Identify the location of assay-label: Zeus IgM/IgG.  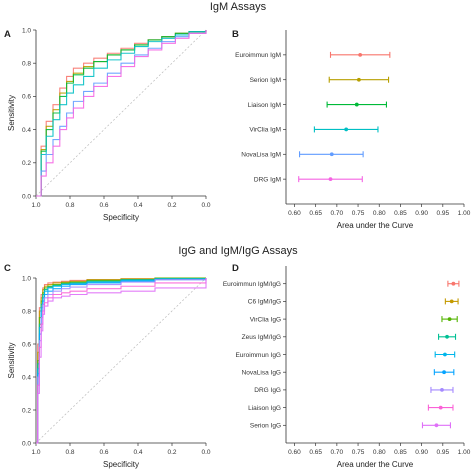
(261, 337).